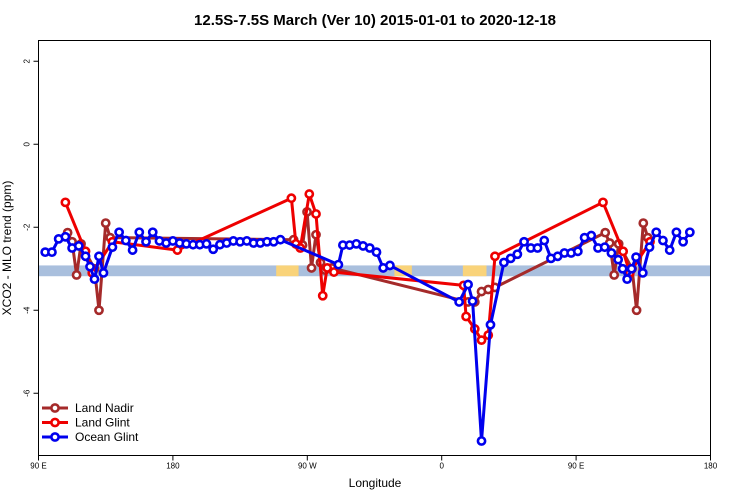 The height and width of the screenshot is (500, 750). What do you see at coordinates (27, 143) in the screenshot?
I see `y-tick-label: 0` at bounding box center [27, 143].